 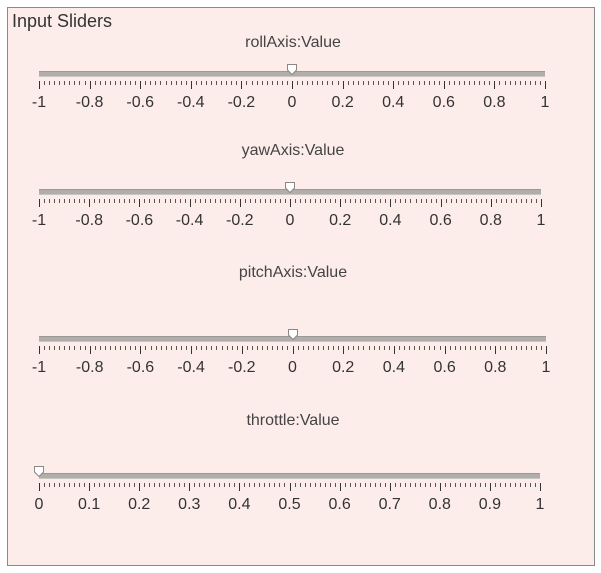 What do you see at coordinates (289, 476) in the screenshot?
I see `throttle-track` at bounding box center [289, 476].